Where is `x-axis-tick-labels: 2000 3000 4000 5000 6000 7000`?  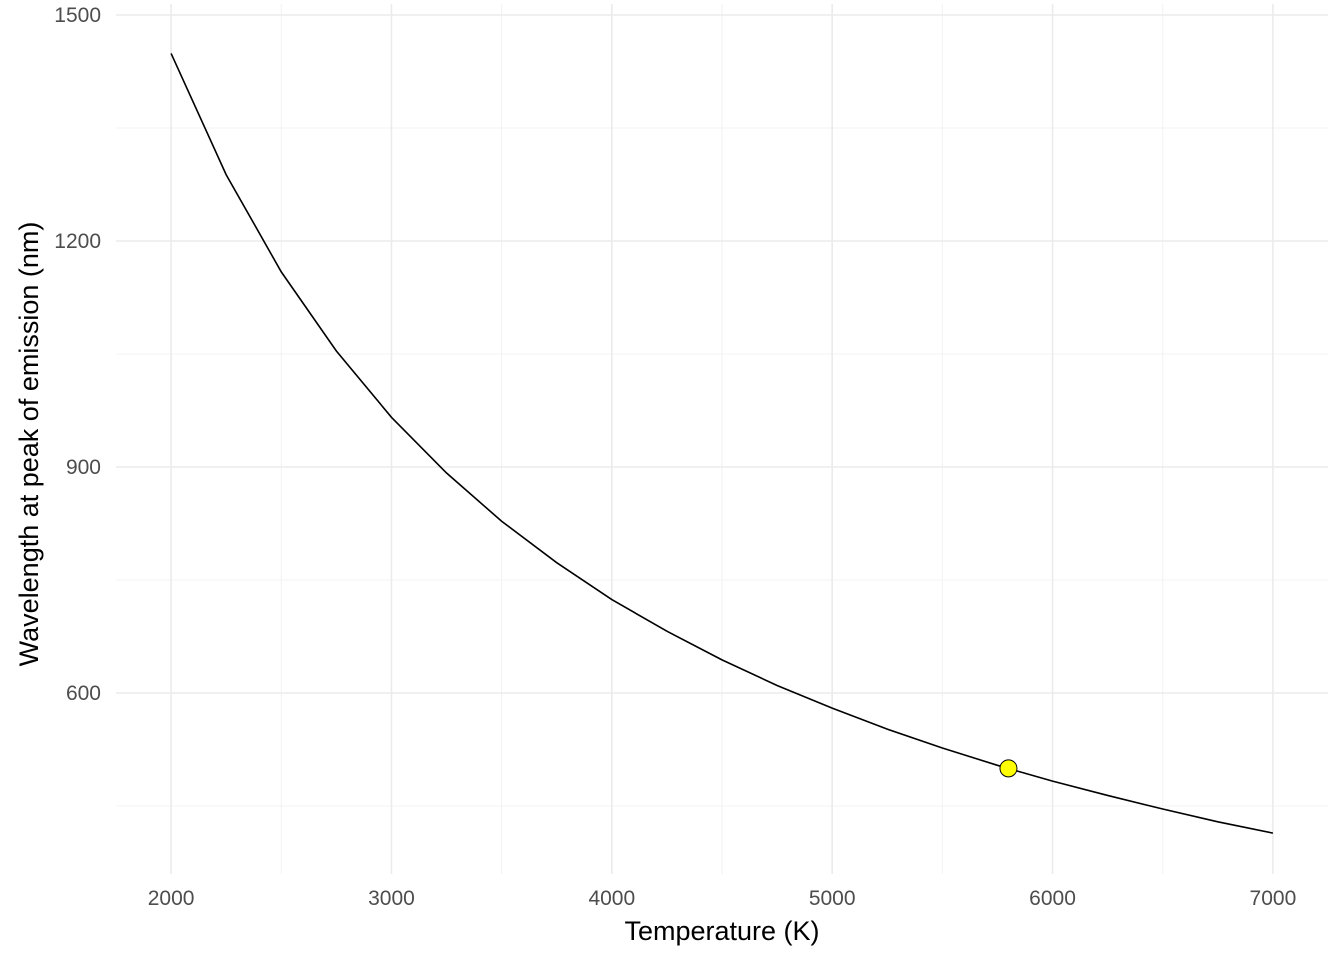 x-axis-tick-labels: 2000 3000 4000 5000 6000 7000 is located at coordinates (722, 898).